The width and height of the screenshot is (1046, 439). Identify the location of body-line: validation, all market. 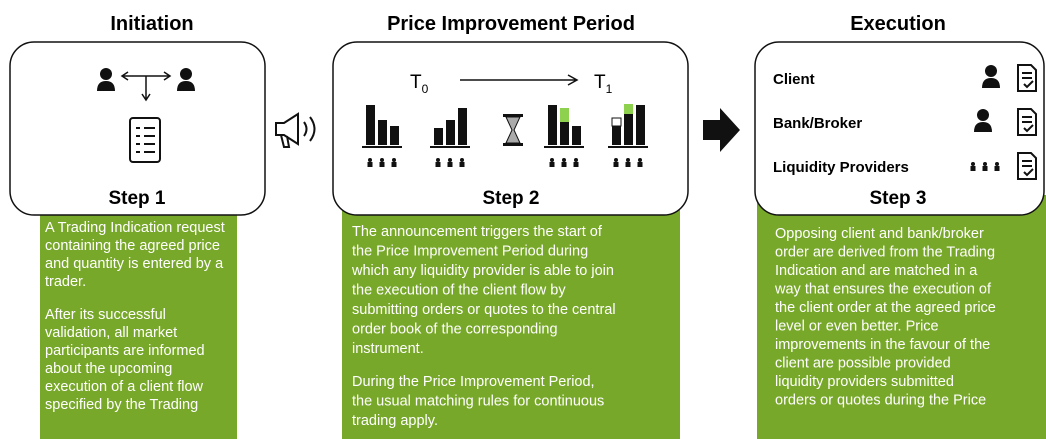
(111, 333).